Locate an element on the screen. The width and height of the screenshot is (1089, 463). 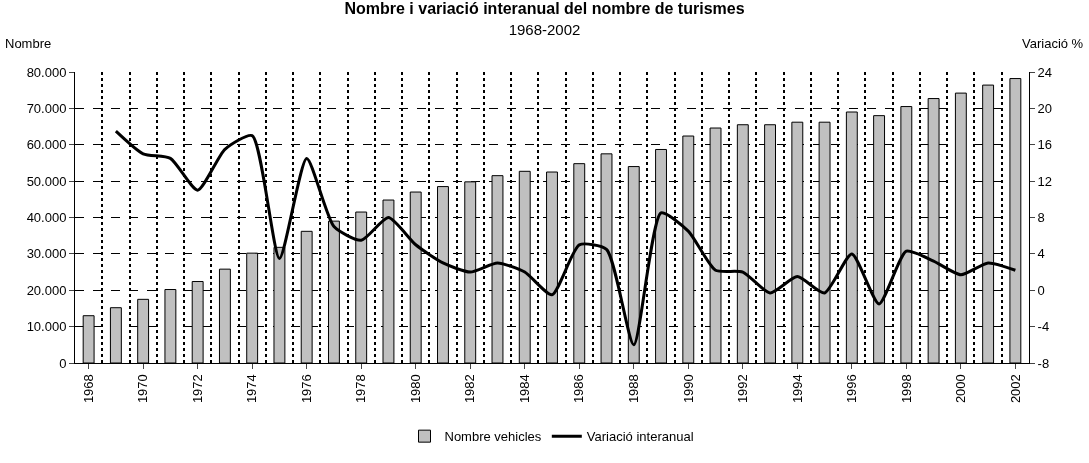
x-tick-label: 1992 is located at coordinates (743, 389).